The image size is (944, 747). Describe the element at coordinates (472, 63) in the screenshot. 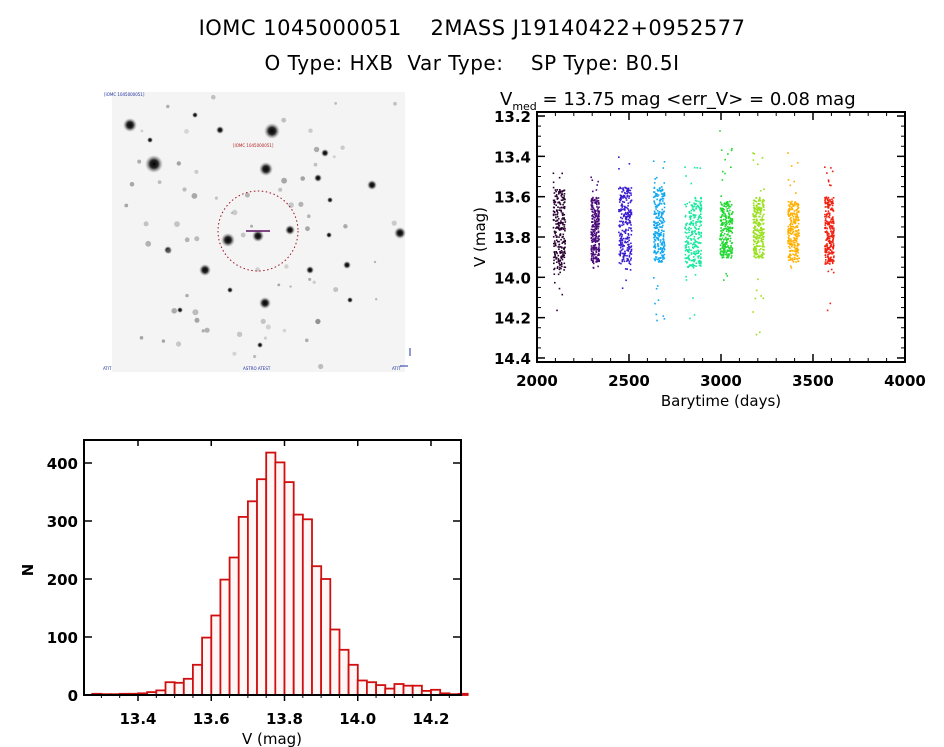

I see `object-type-subtitle: O Type: HXB Var Type: SP Type: B0.5I` at that location.